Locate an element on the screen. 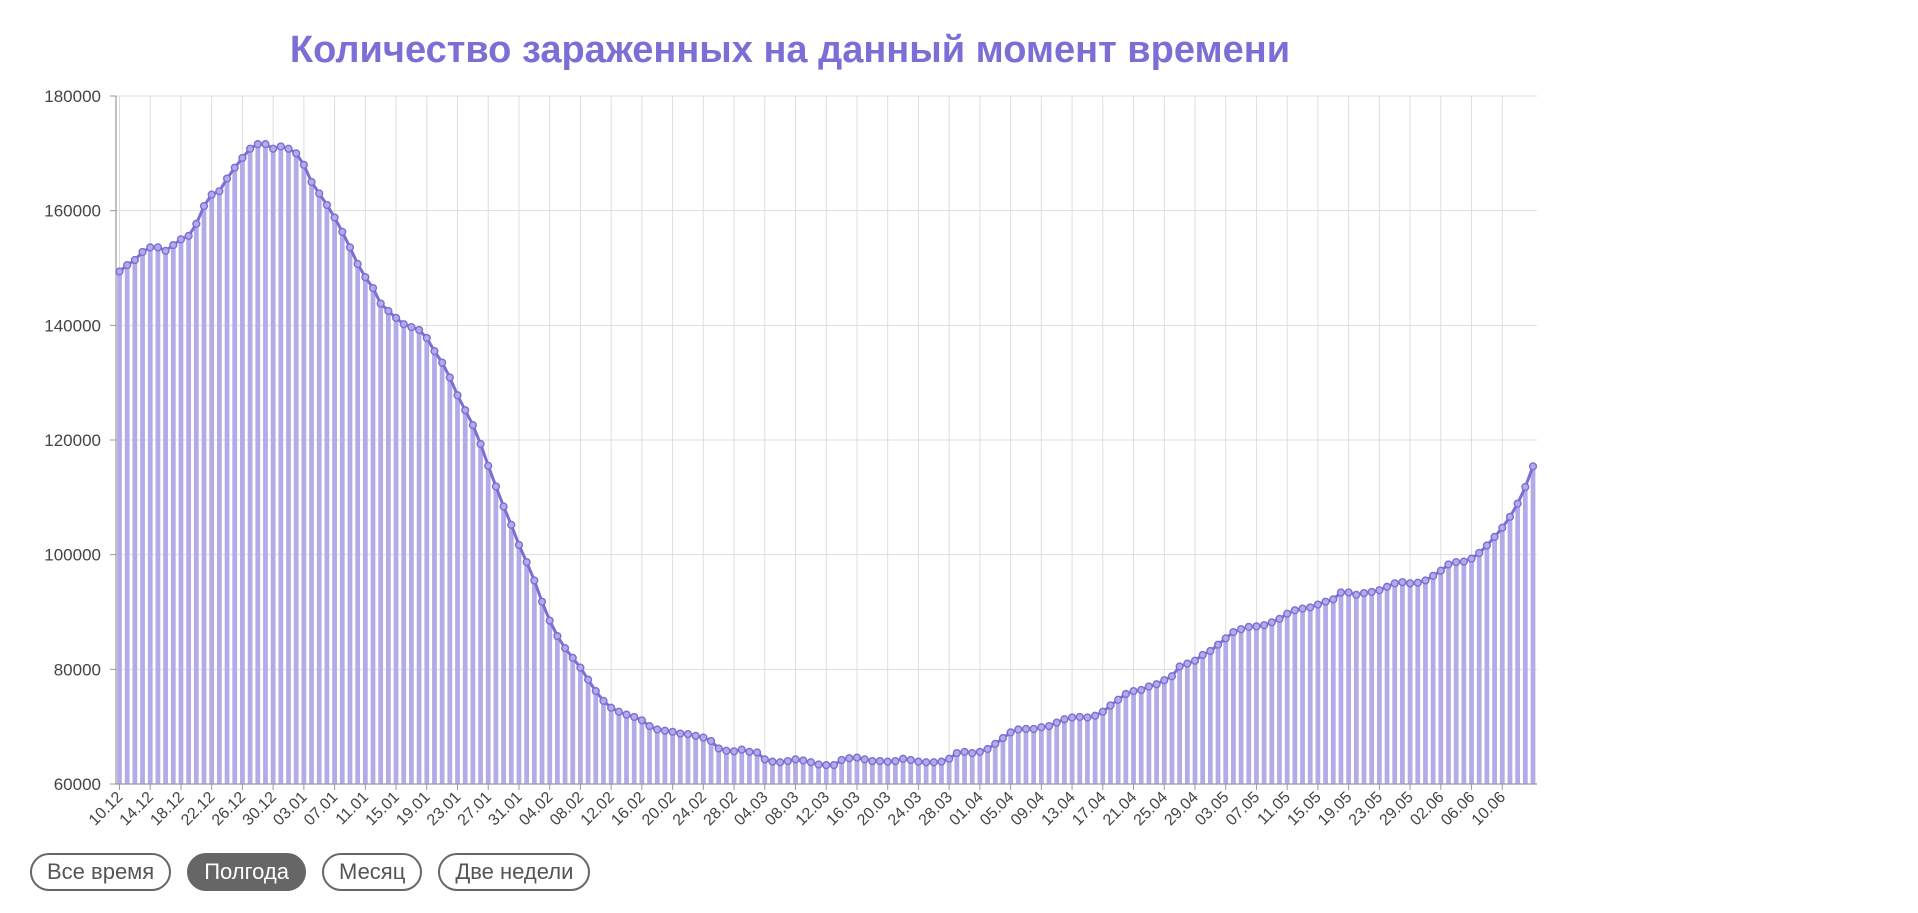  x-tick-label: 05.04 is located at coordinates (997, 809).